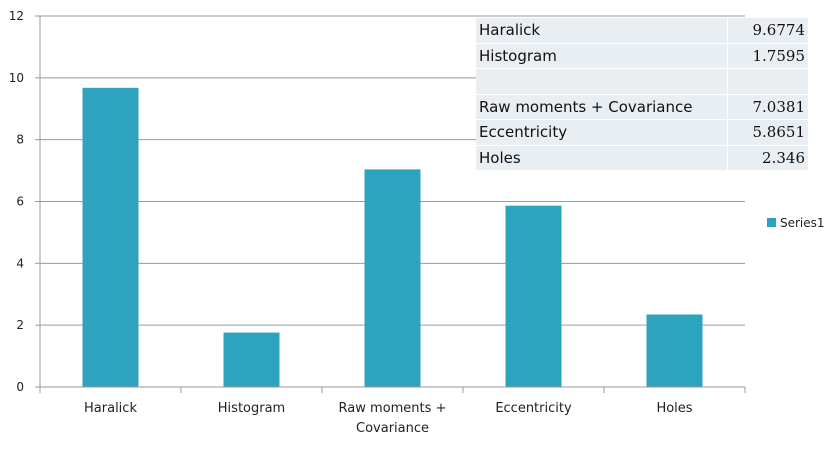  I want to click on table-cell-value: 1.7595, so click(767, 56).